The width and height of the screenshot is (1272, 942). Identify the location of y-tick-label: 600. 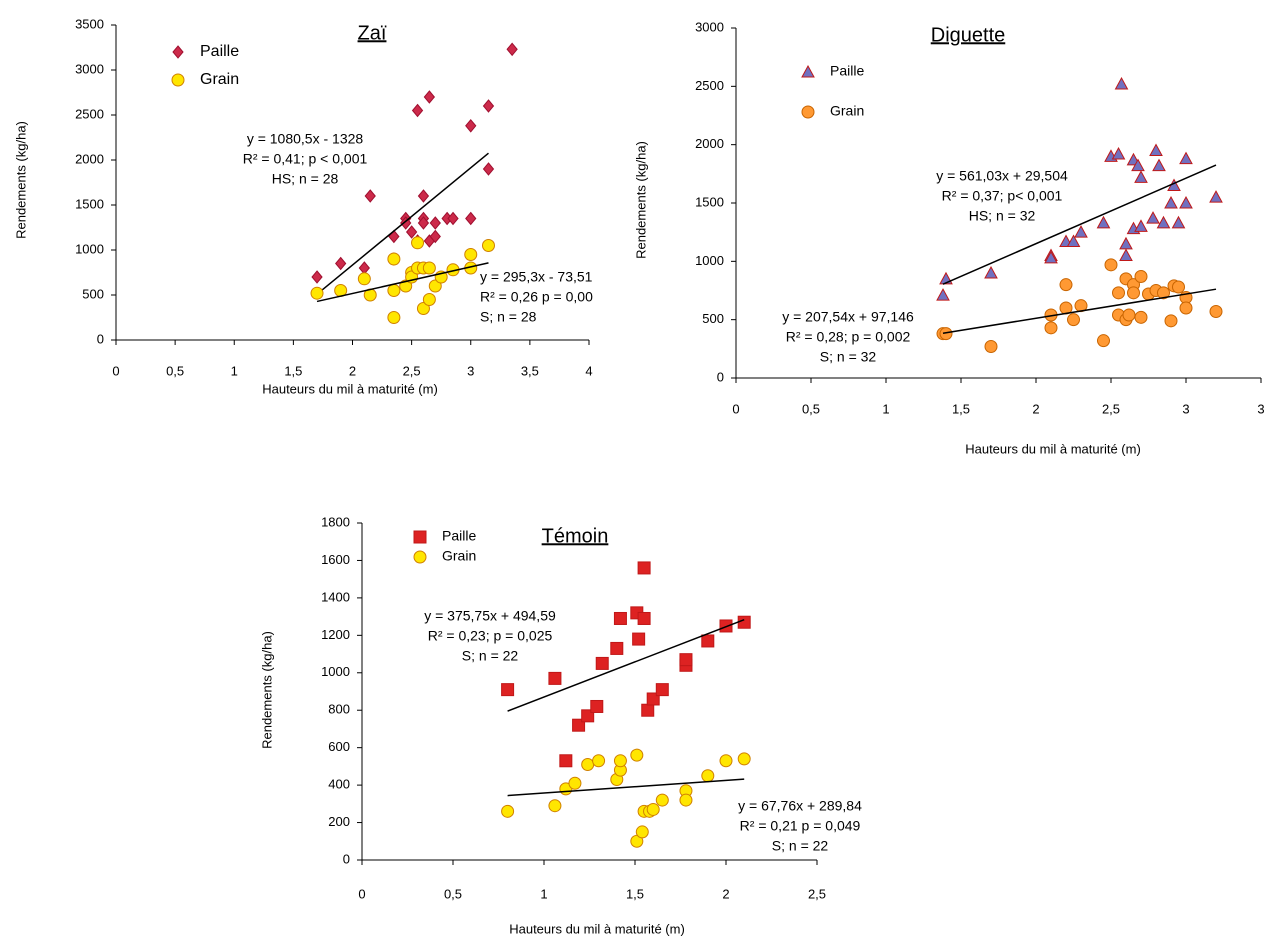
(339, 746).